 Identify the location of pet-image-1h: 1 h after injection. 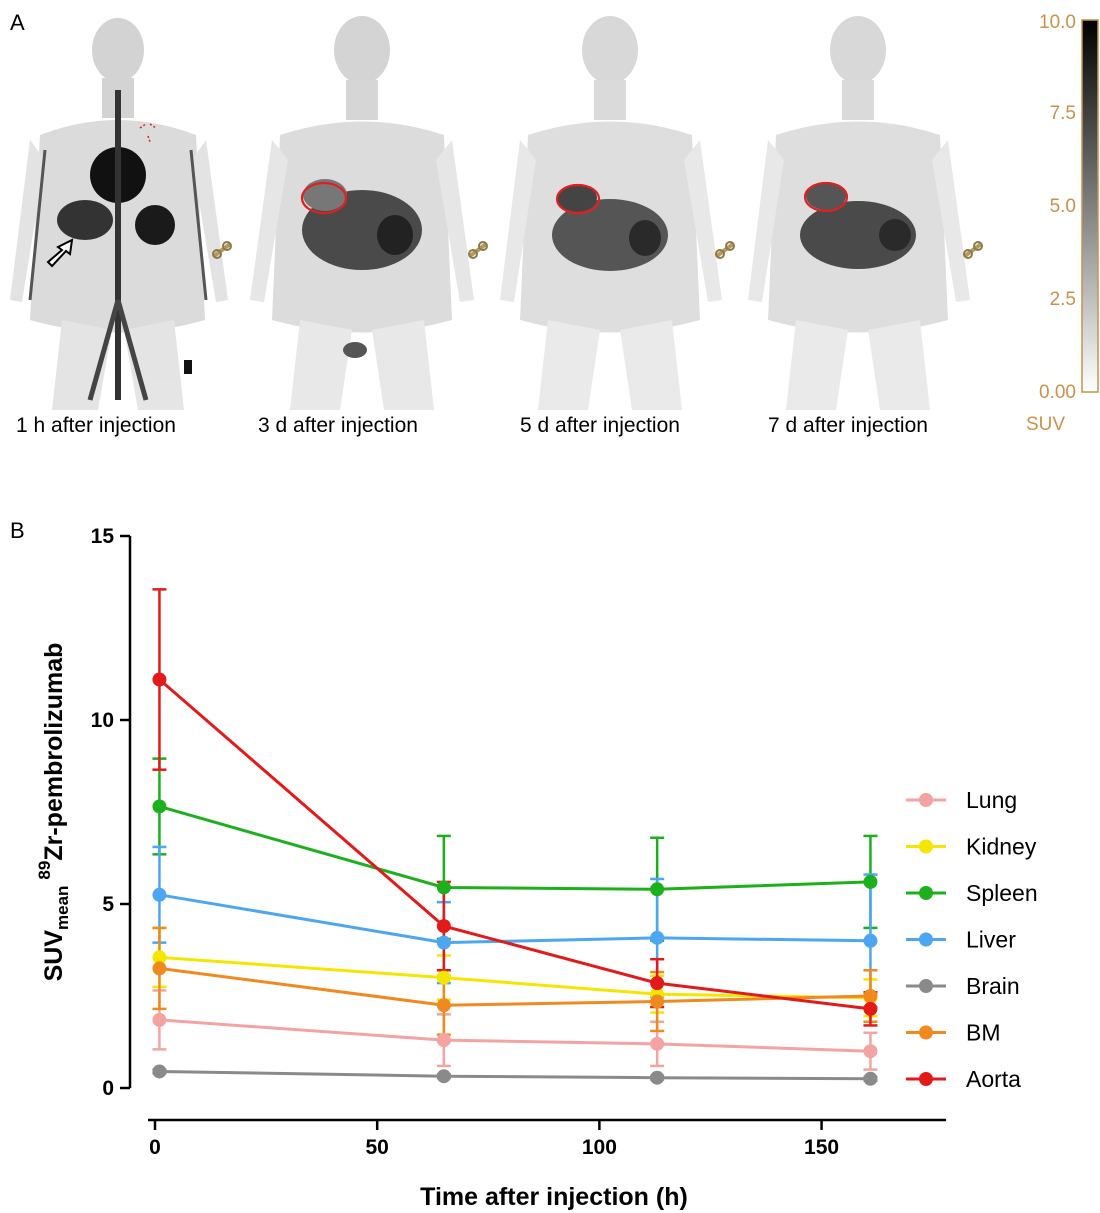
(121, 227).